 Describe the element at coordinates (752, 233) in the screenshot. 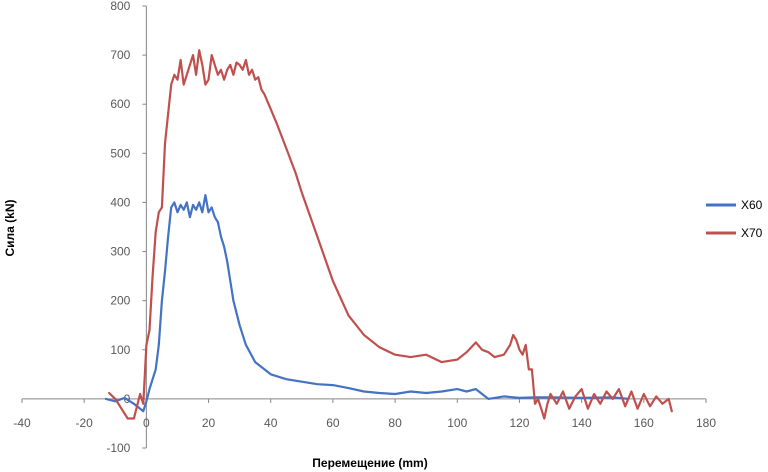

I see `legend-label-x70: X70` at that location.